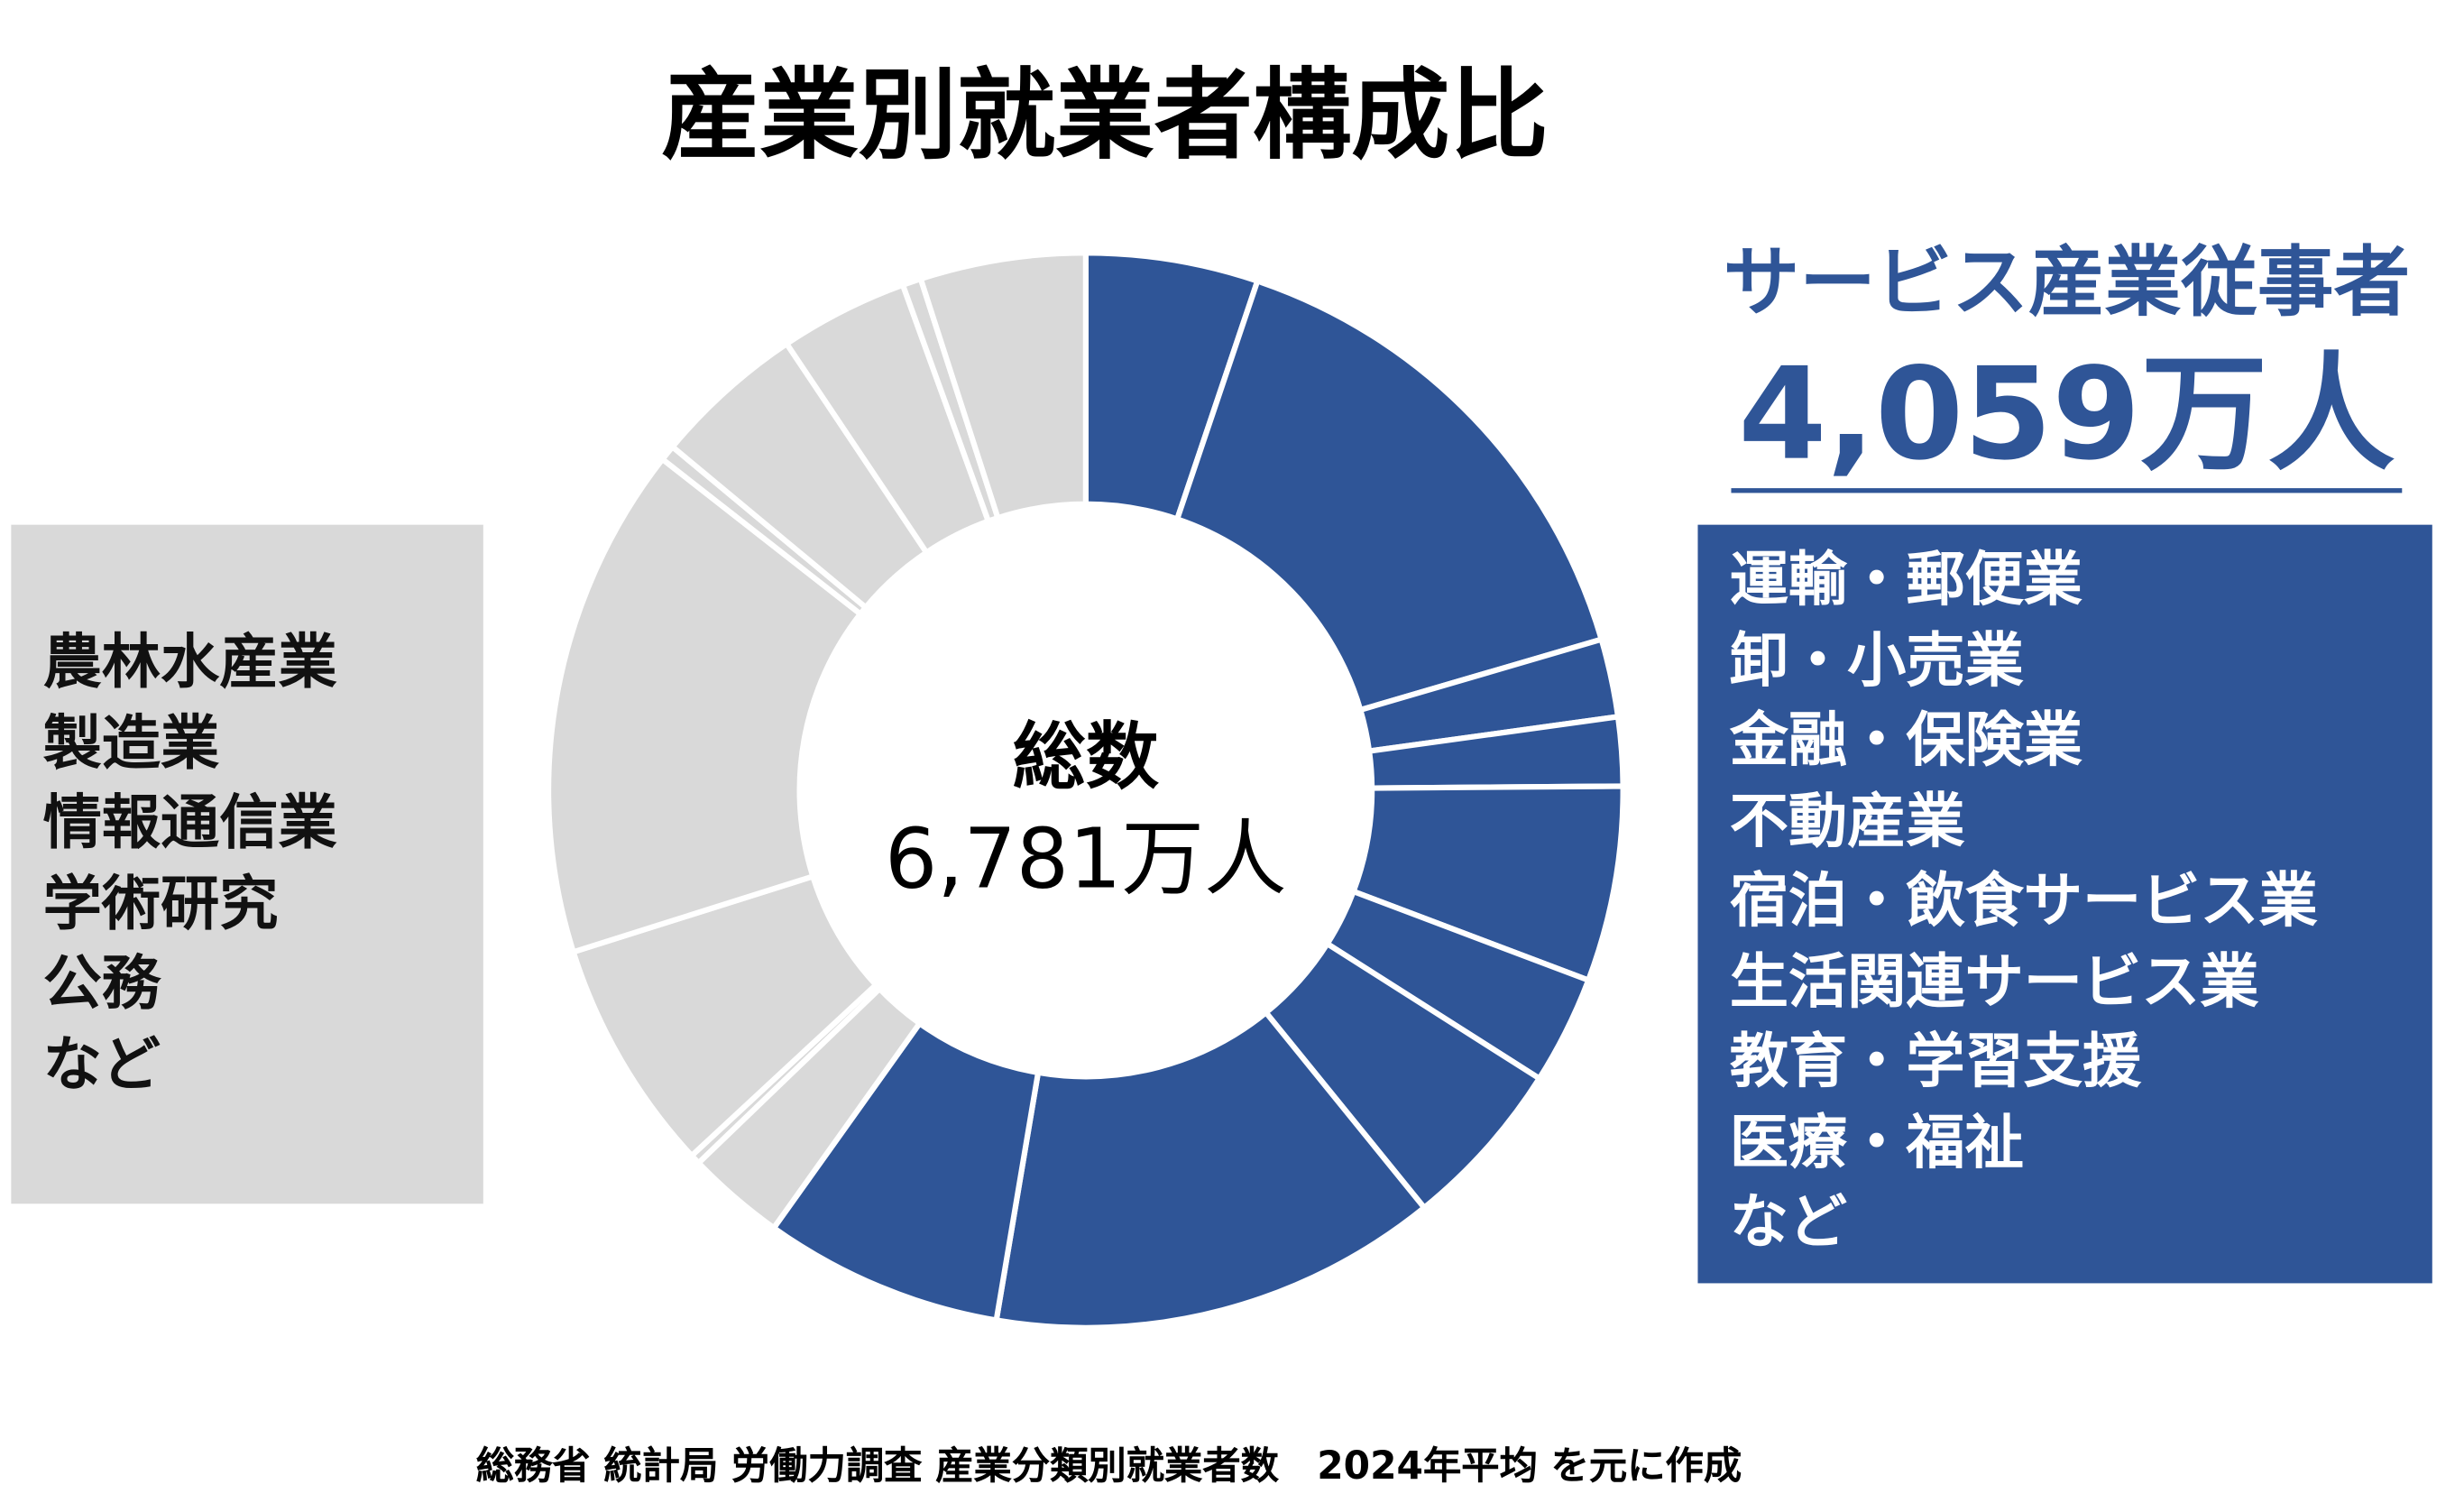  I want to click on other-industries-list: 農林水産業製造業情報通信業学術研究公務など, so click(190, 864).